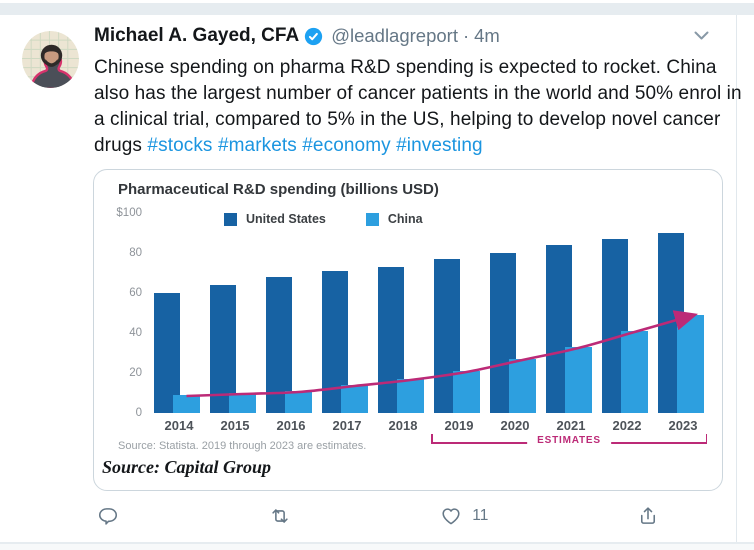 The height and width of the screenshot is (550, 754). What do you see at coordinates (135, 373) in the screenshot?
I see `y-tick-label: 20` at bounding box center [135, 373].